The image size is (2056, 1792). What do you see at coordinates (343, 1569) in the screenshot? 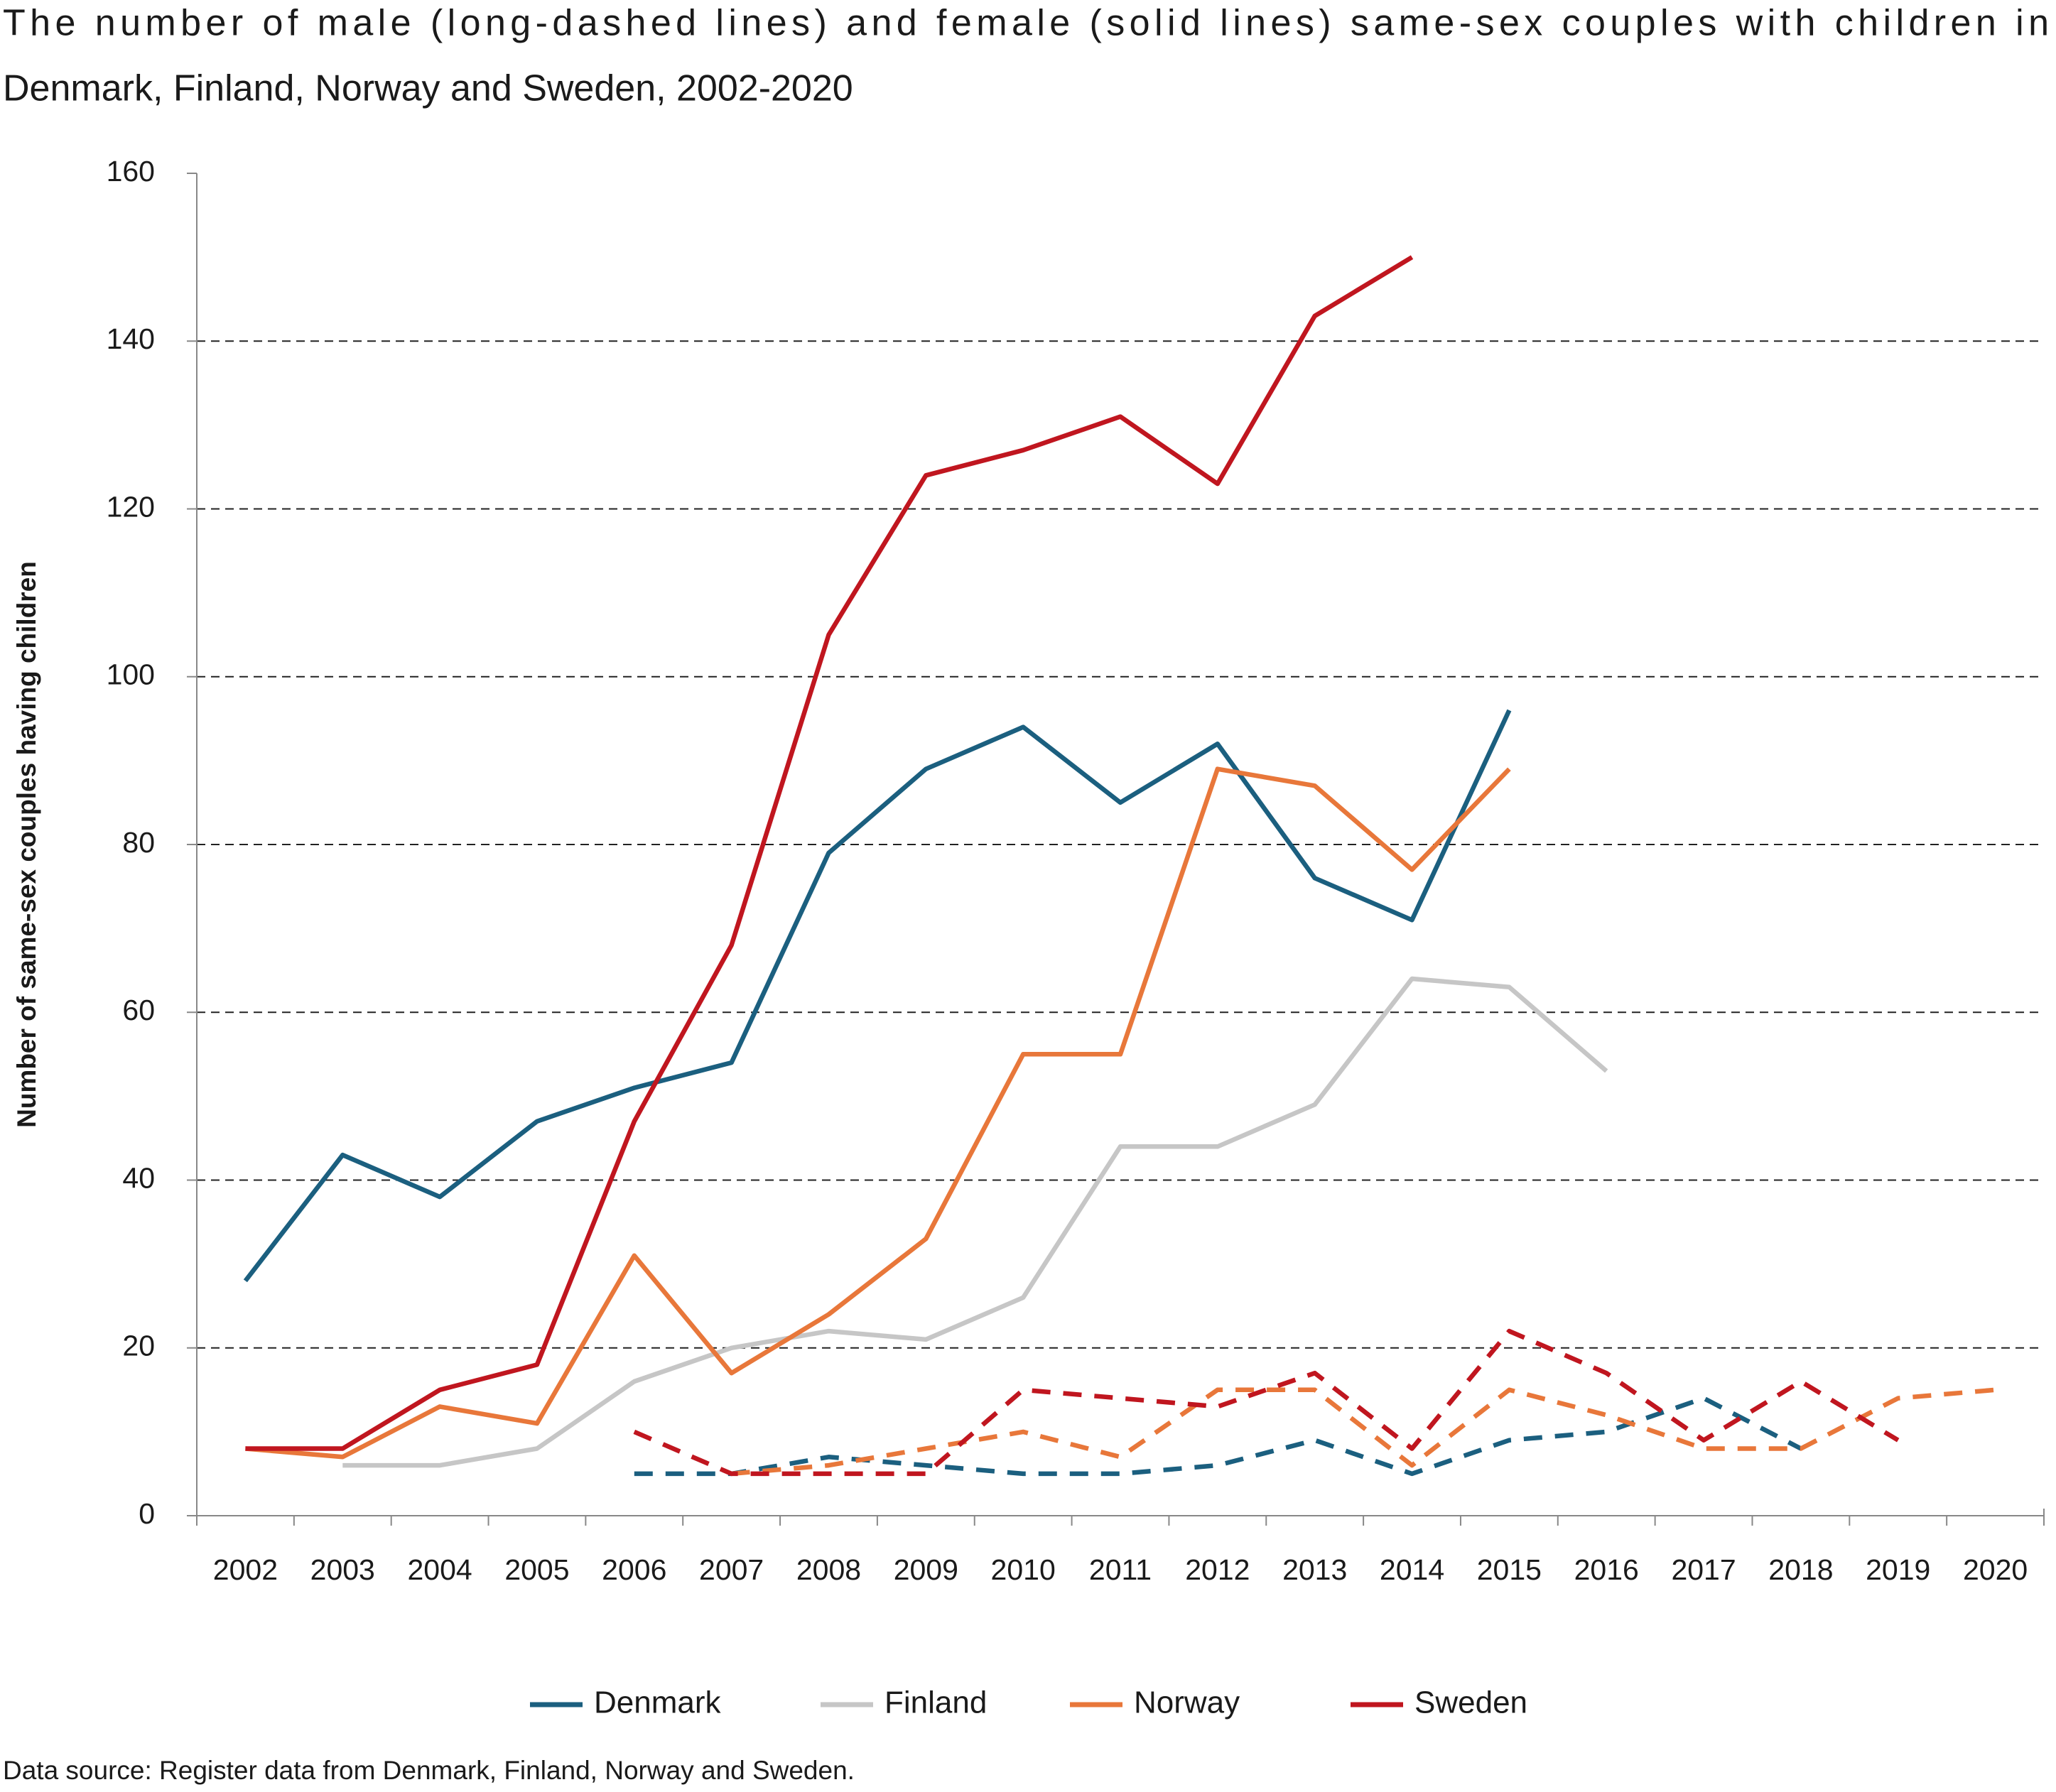
I see `x-tick-label: 2003` at bounding box center [343, 1569].